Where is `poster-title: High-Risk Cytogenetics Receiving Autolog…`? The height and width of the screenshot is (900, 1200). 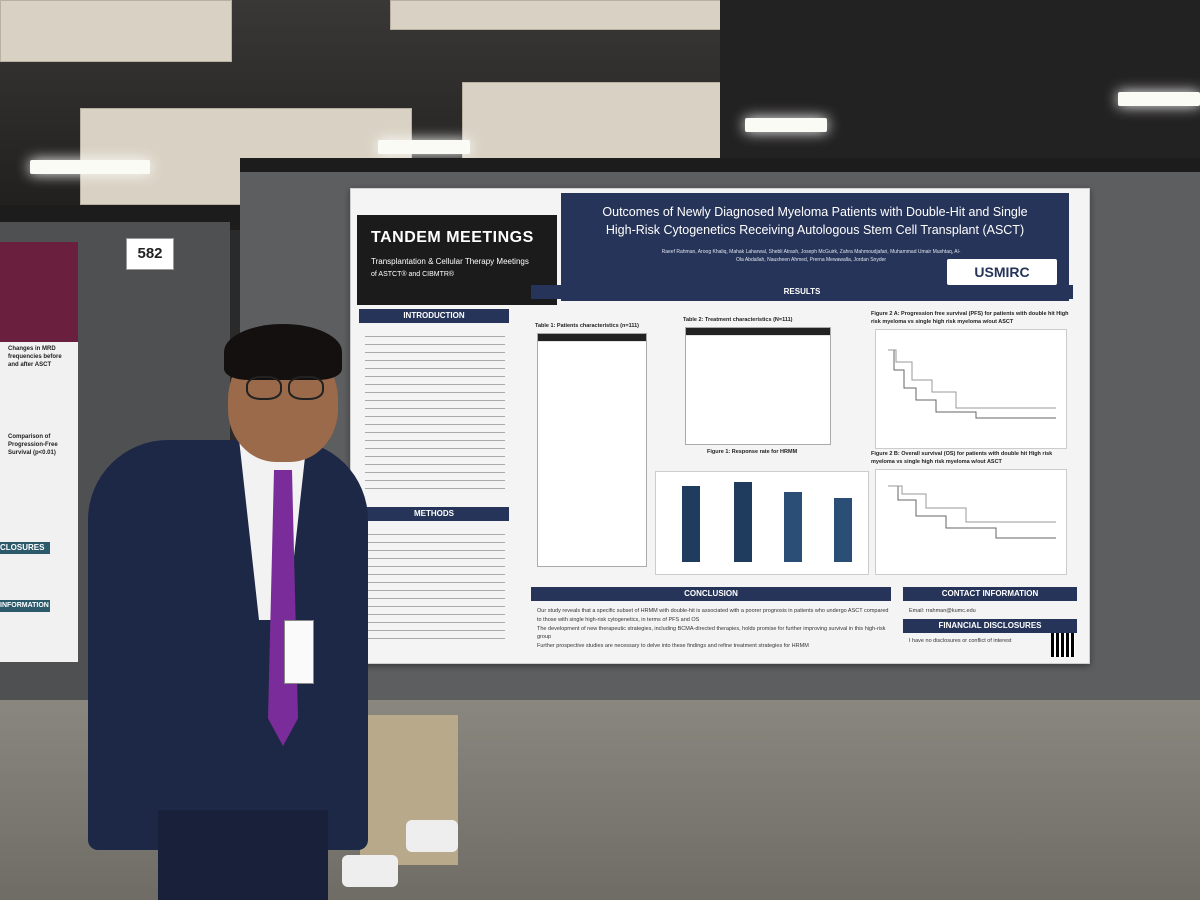
poster-title: High-Risk Cytogenetics Receiving Autolog… is located at coordinates (815, 230).